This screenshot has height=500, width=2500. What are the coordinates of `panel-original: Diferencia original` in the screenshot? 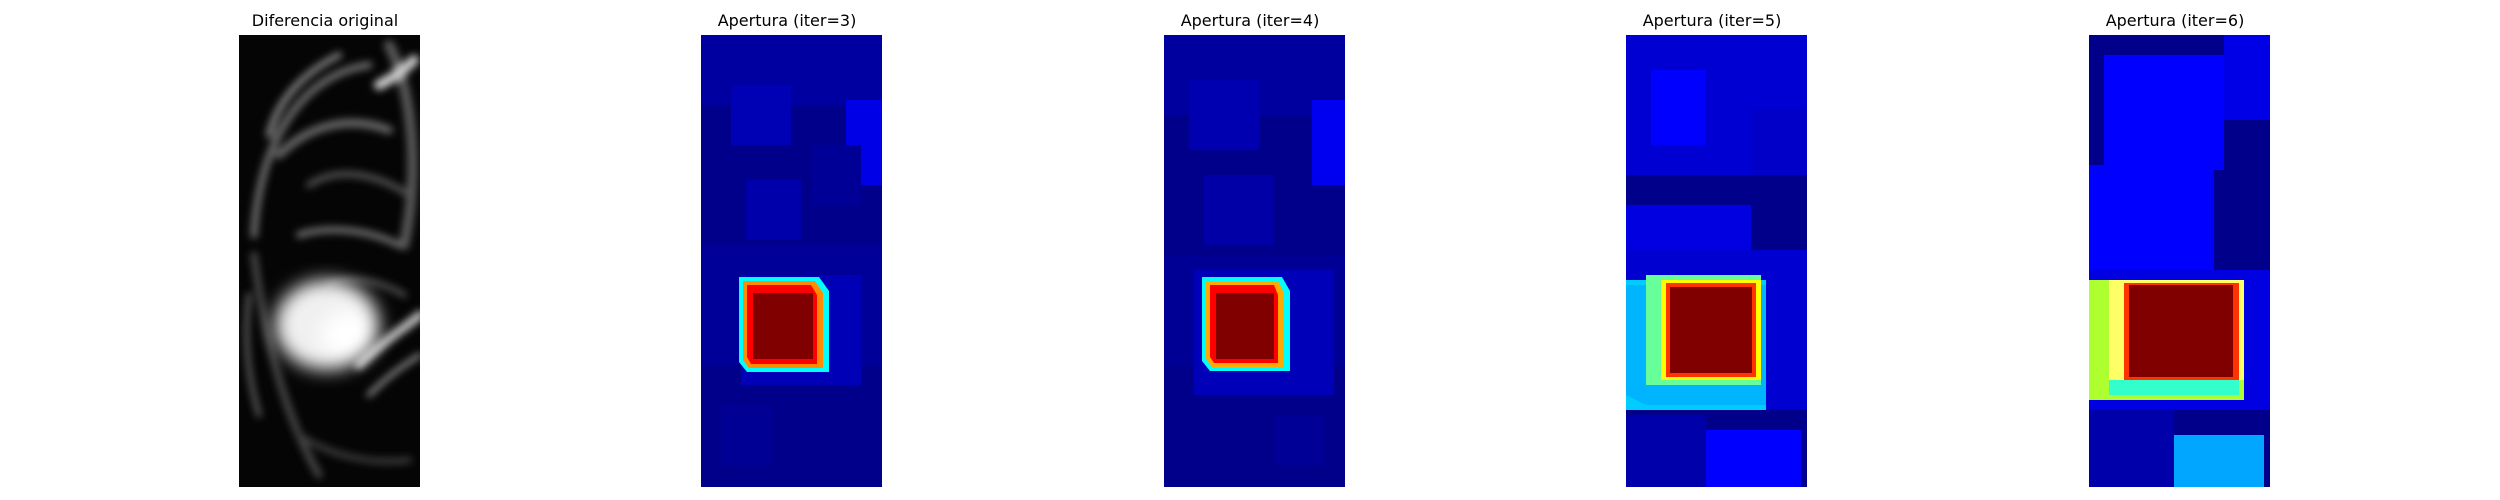 It's located at (325, 250).